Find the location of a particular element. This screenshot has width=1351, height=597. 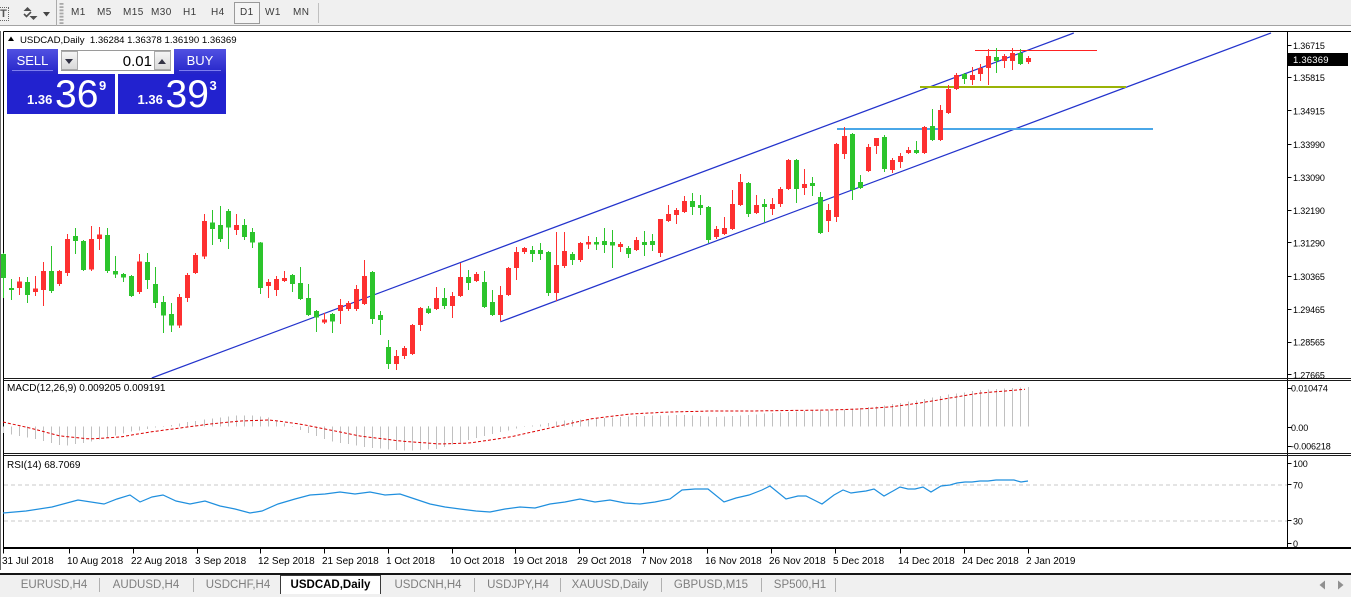

svg-text: 12 Sep 2018 is located at coordinates (286, 561).